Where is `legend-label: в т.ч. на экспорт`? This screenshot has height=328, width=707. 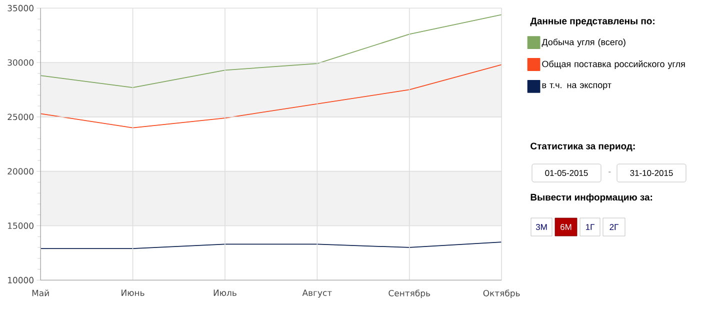
legend-label: в т.ч. на экспорт is located at coordinates (577, 86).